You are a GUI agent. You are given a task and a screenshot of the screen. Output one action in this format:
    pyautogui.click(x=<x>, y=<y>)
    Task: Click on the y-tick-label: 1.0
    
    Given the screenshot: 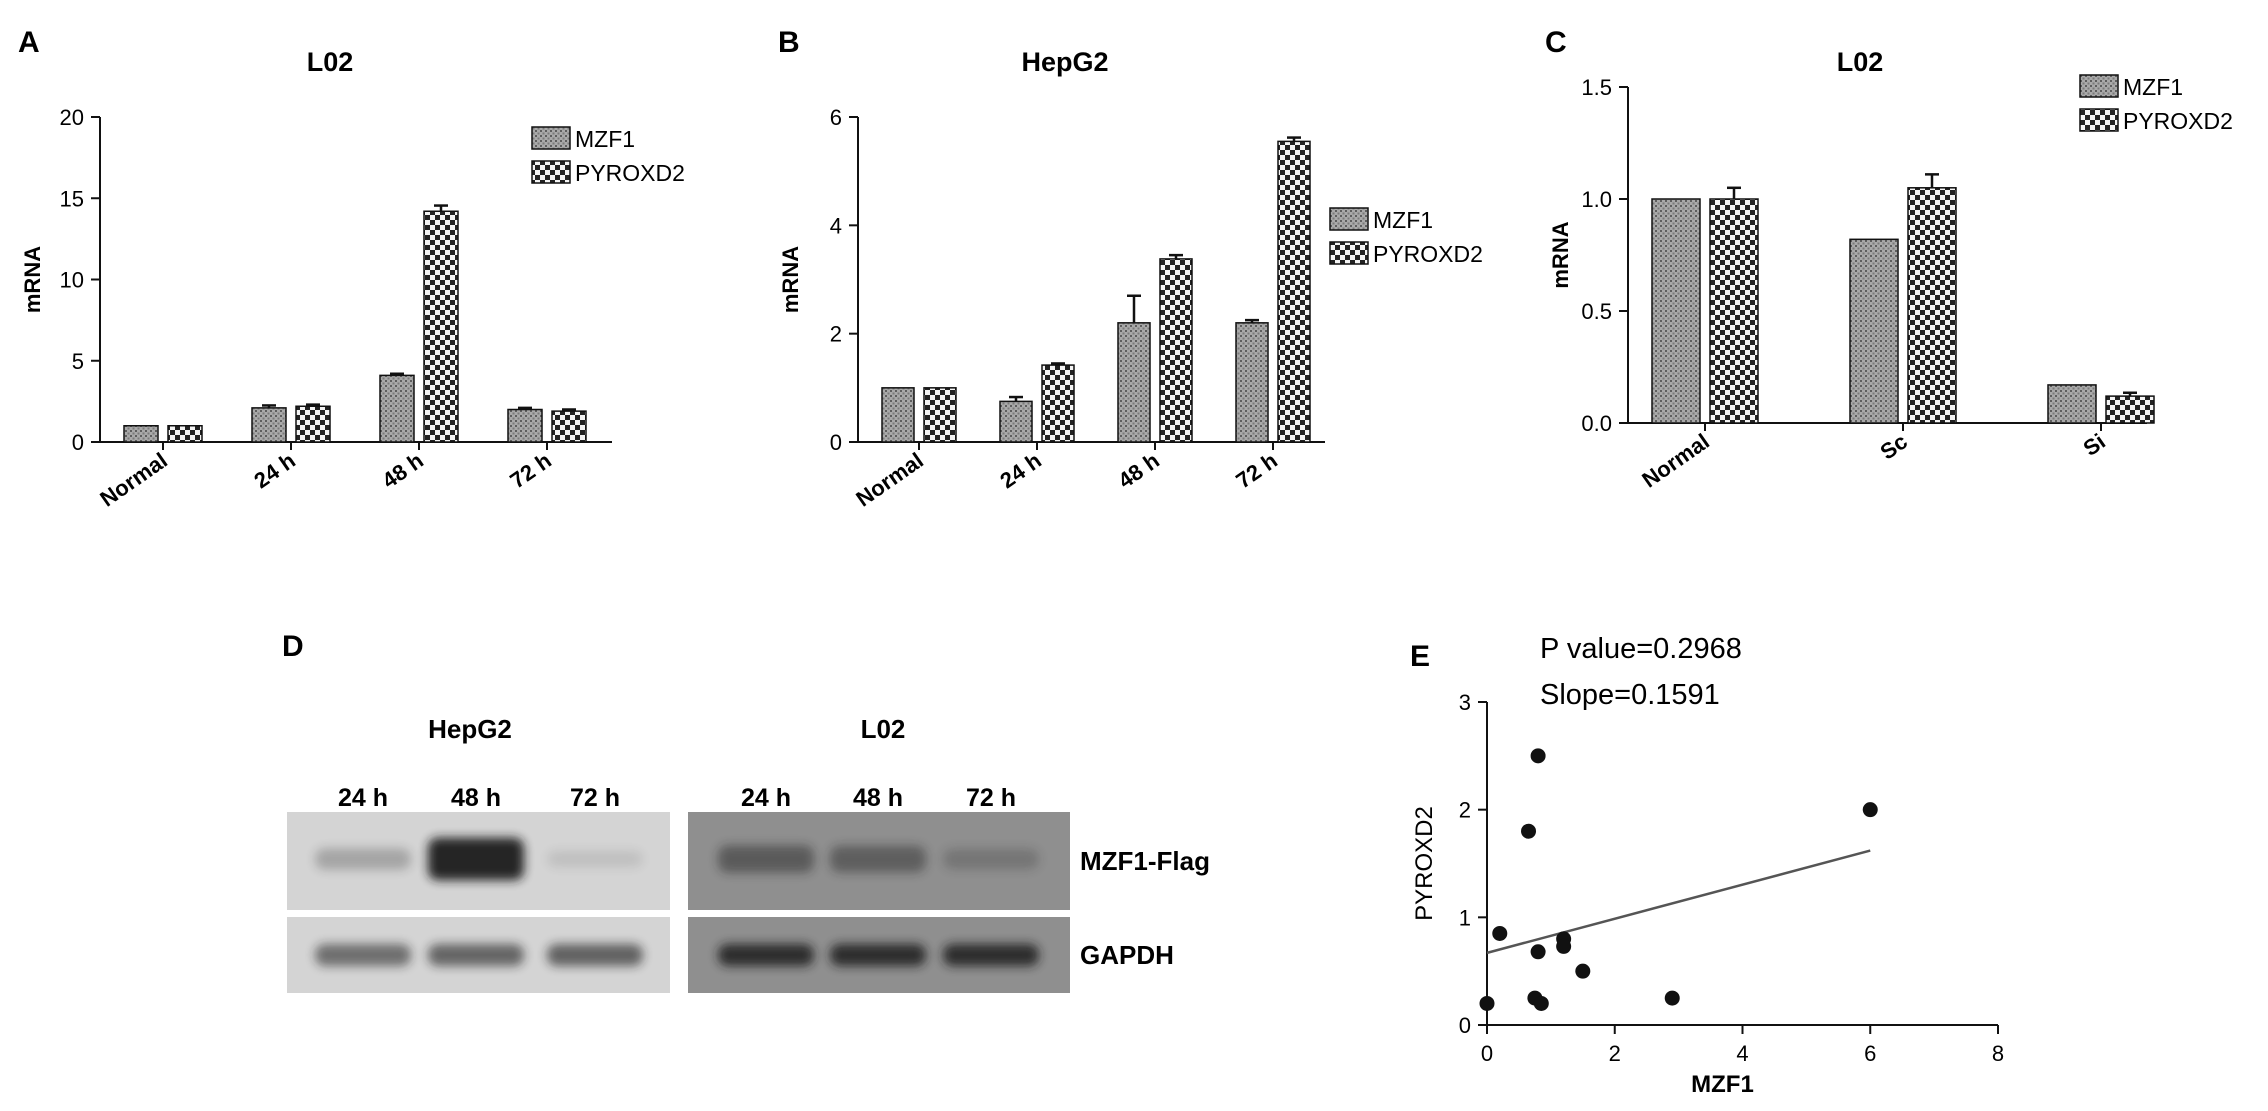 What is the action you would take?
    pyautogui.click(x=1596, y=199)
    